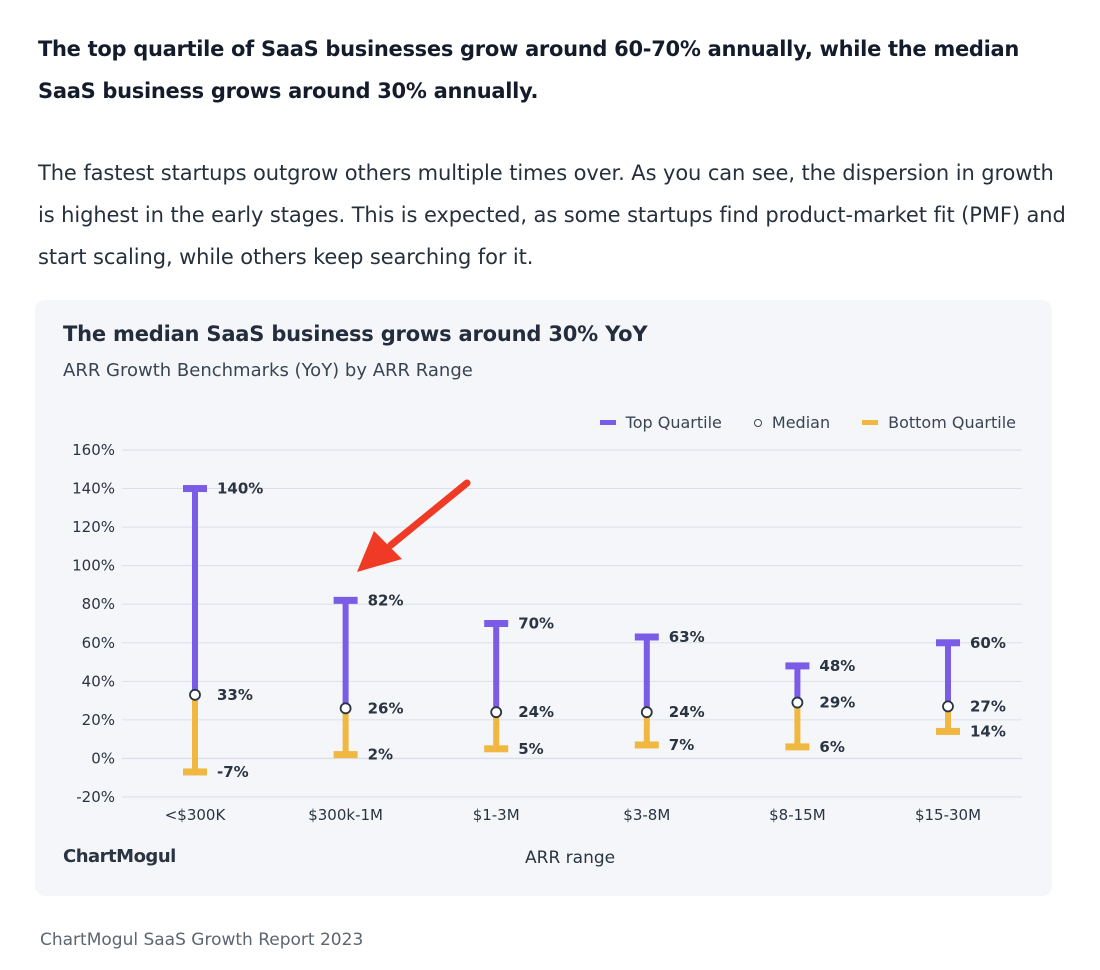 This screenshot has width=1100, height=970. I want to click on legend-bottom-quartile-label: Bottom Quartile, so click(952, 422).